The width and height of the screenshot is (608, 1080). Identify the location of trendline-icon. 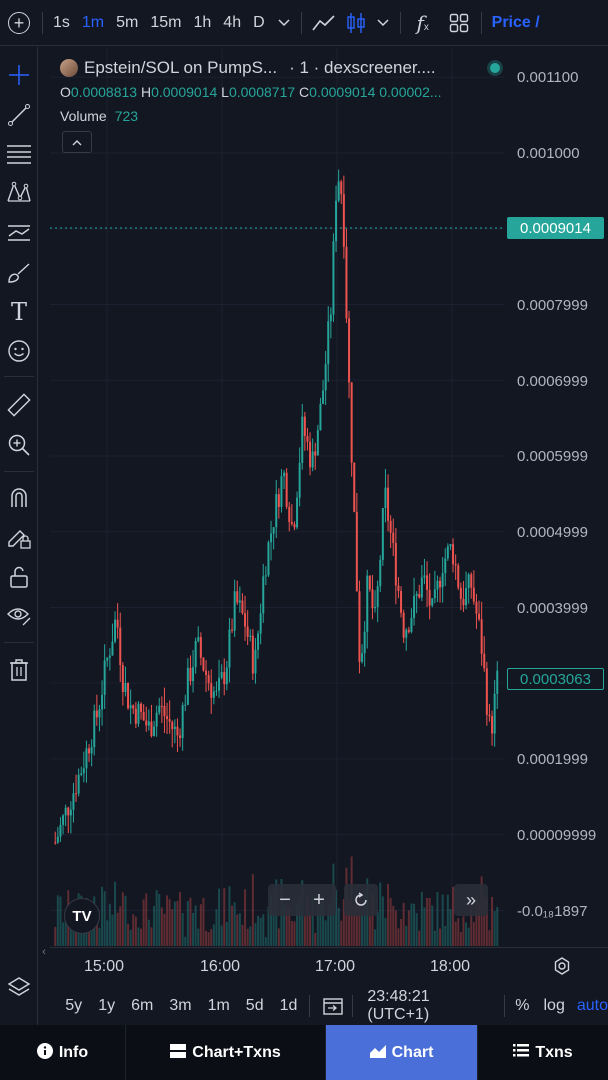
(19, 115).